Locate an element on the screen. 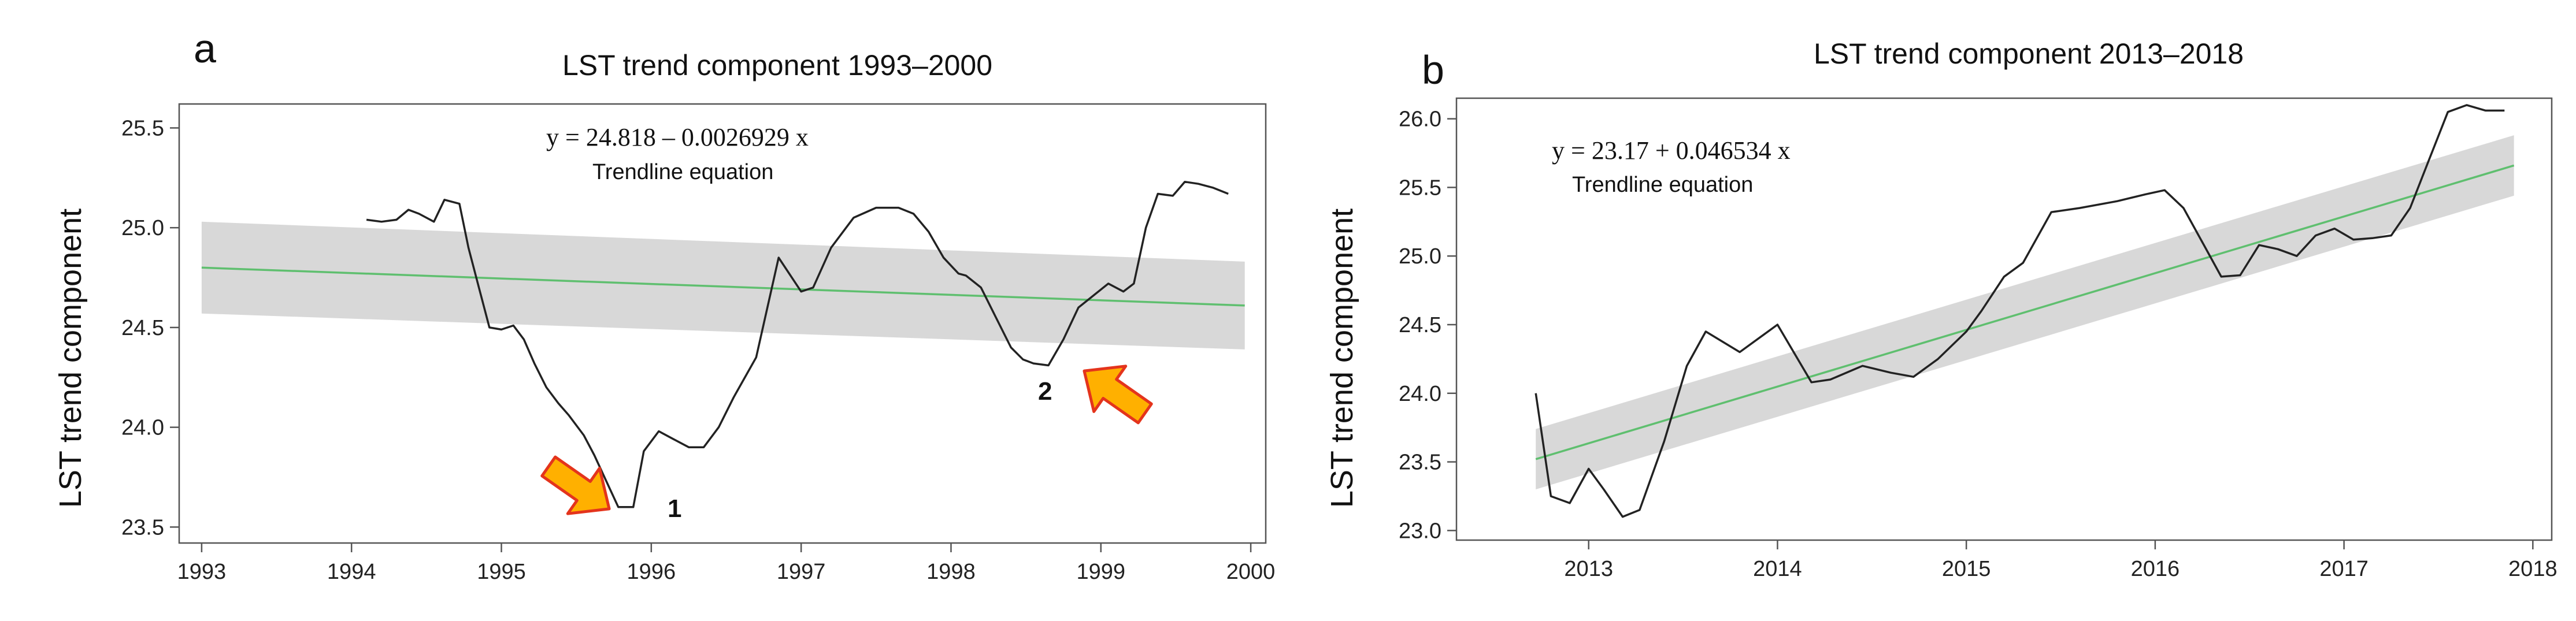  panel-a-x-tick-label: 1993 is located at coordinates (202, 572).